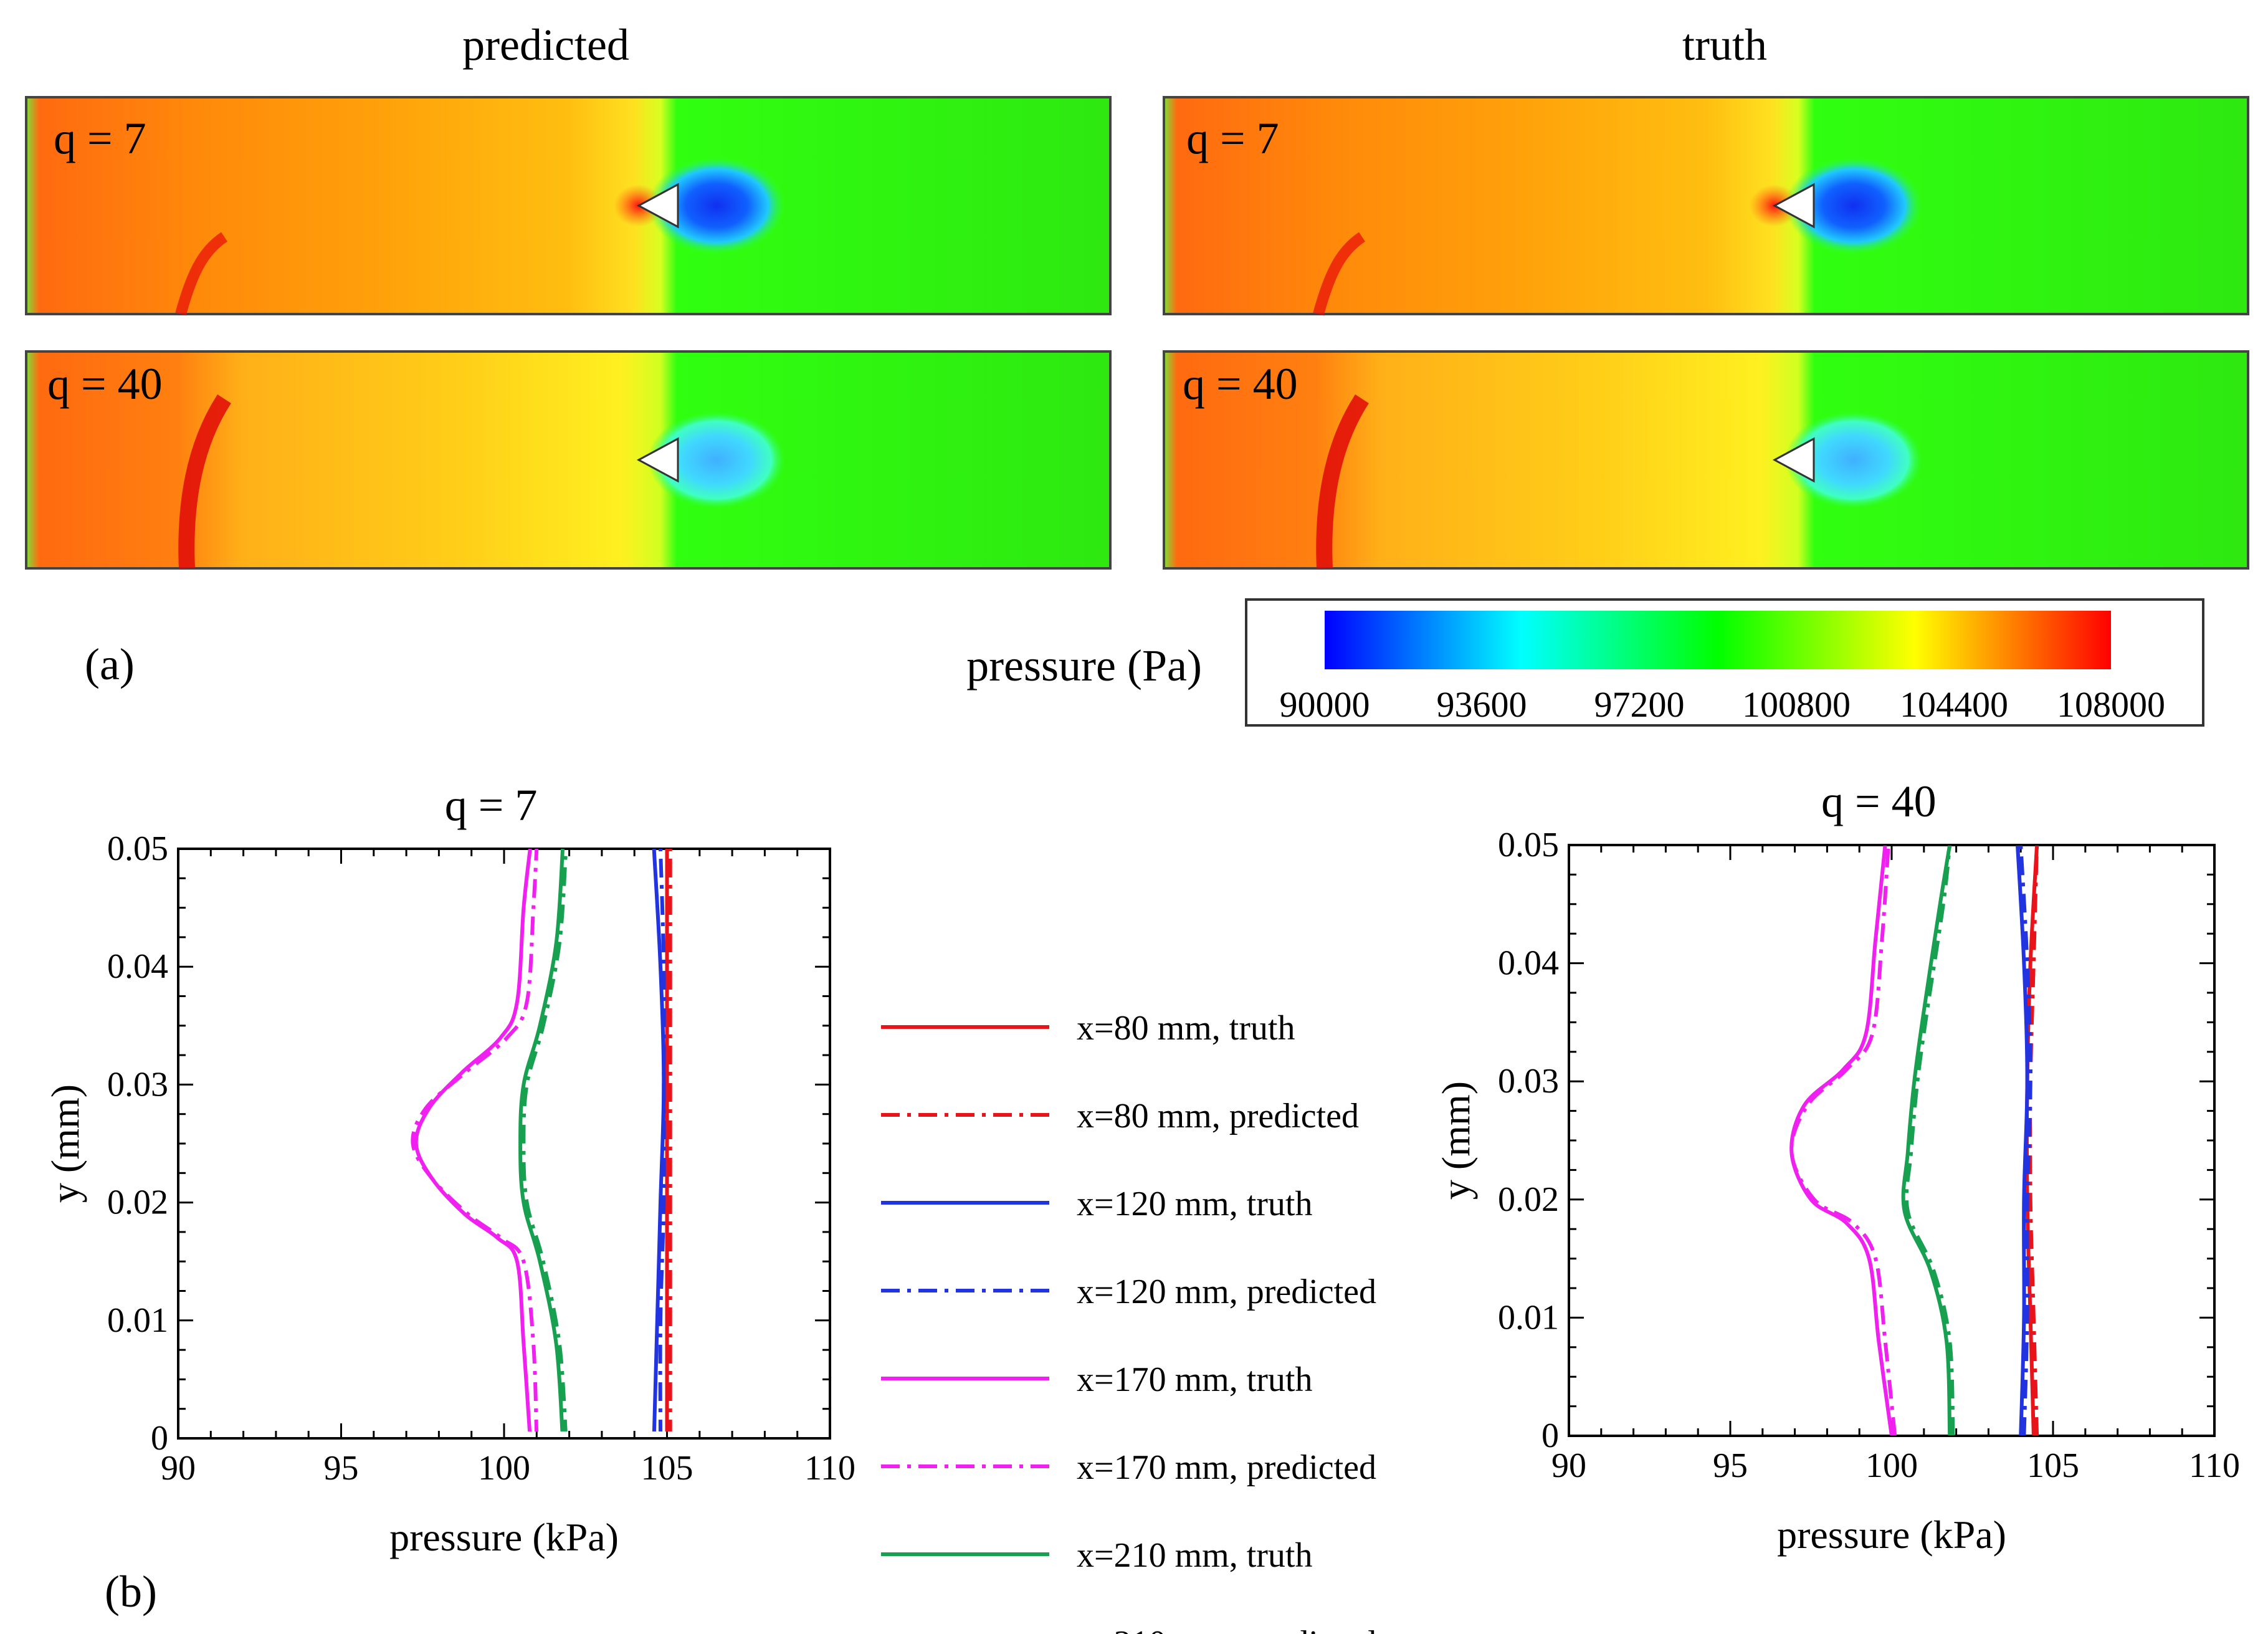  I want to click on contour-predicted-q7: q = 7, so click(568, 206).